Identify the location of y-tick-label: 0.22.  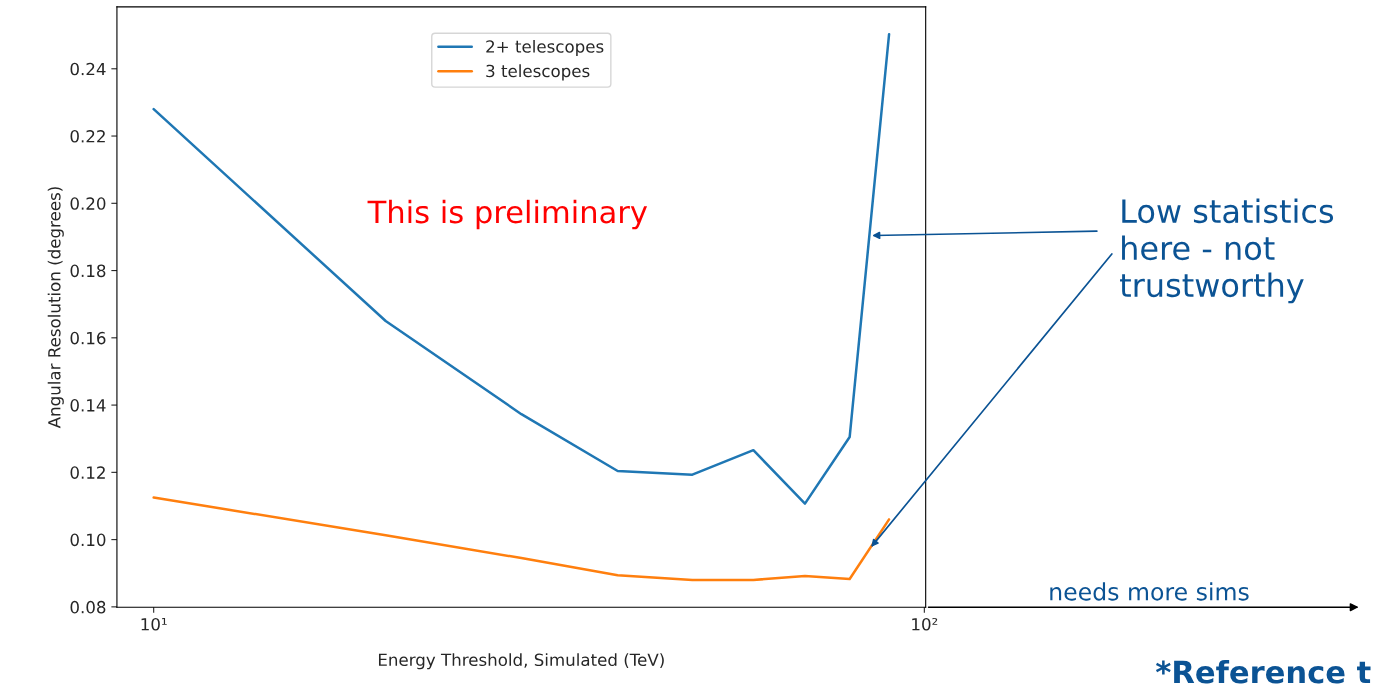
(87, 136).